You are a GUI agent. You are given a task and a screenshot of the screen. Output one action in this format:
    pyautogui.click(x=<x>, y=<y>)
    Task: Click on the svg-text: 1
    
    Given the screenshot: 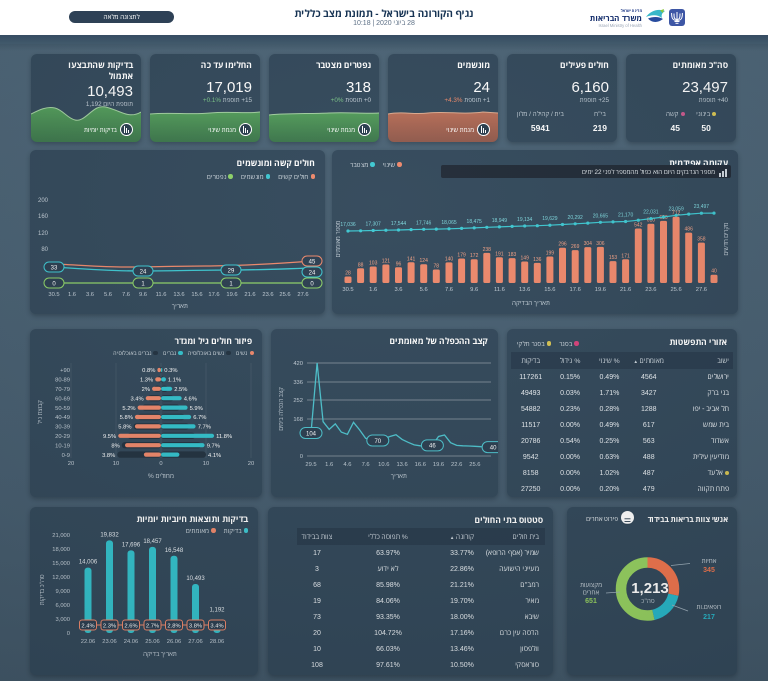 What is the action you would take?
    pyautogui.click(x=231, y=284)
    